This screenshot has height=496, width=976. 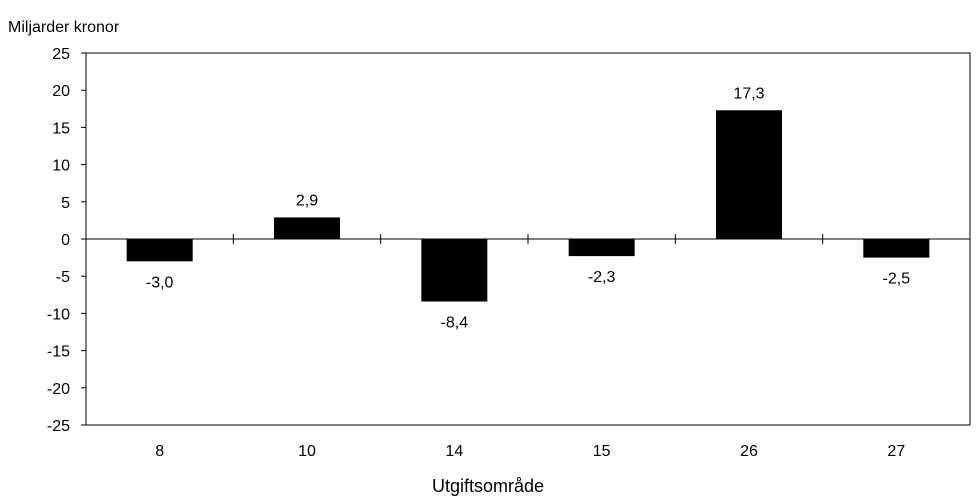 I want to click on y-tick-label: -15, so click(x=58, y=352).